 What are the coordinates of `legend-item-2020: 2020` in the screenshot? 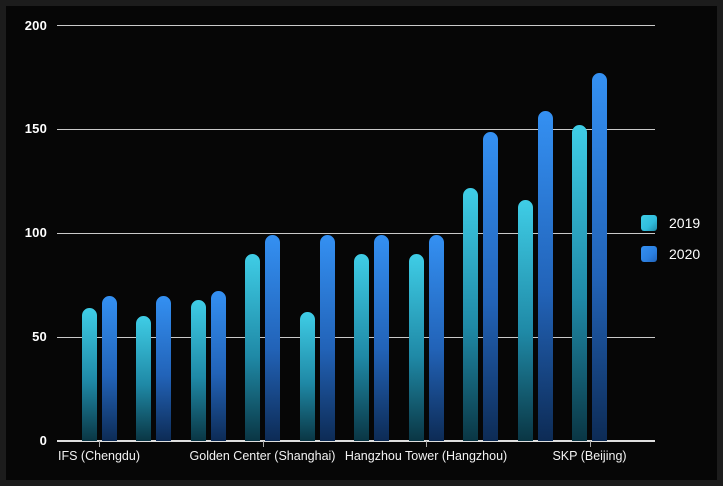 It's located at (670, 254).